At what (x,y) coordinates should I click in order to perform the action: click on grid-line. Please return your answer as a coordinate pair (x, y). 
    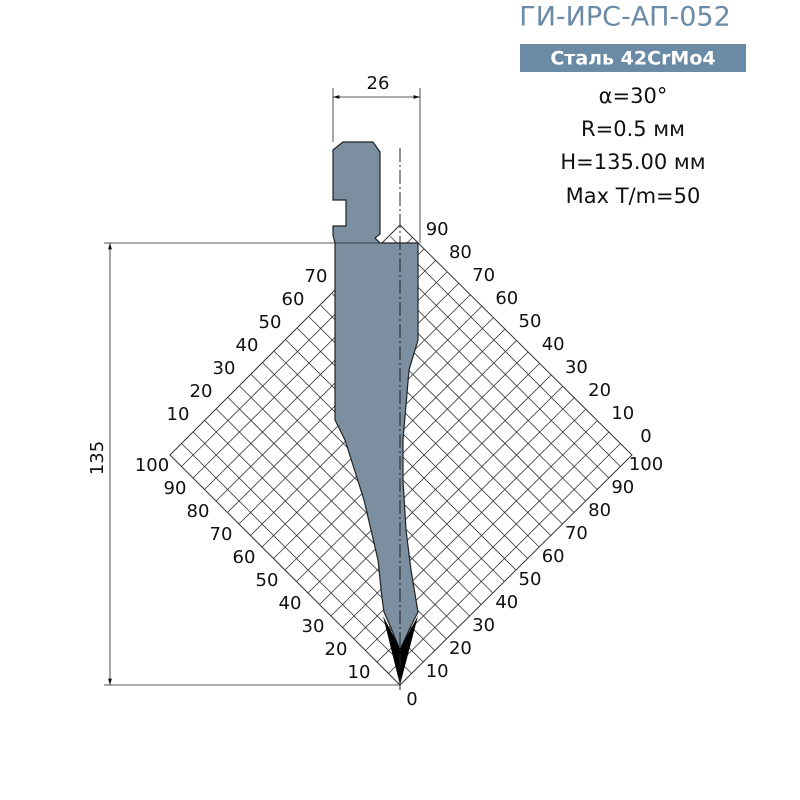
    Looking at the image, I should click on (505, 351).